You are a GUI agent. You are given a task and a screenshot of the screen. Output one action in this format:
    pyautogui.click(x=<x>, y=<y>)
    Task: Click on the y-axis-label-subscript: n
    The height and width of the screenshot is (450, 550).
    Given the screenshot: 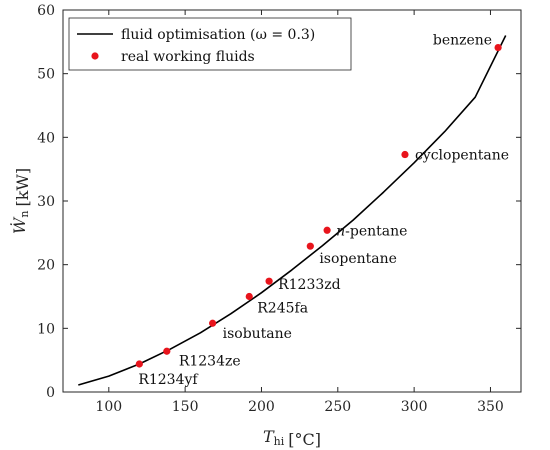 What is the action you would take?
    pyautogui.click(x=24, y=214)
    